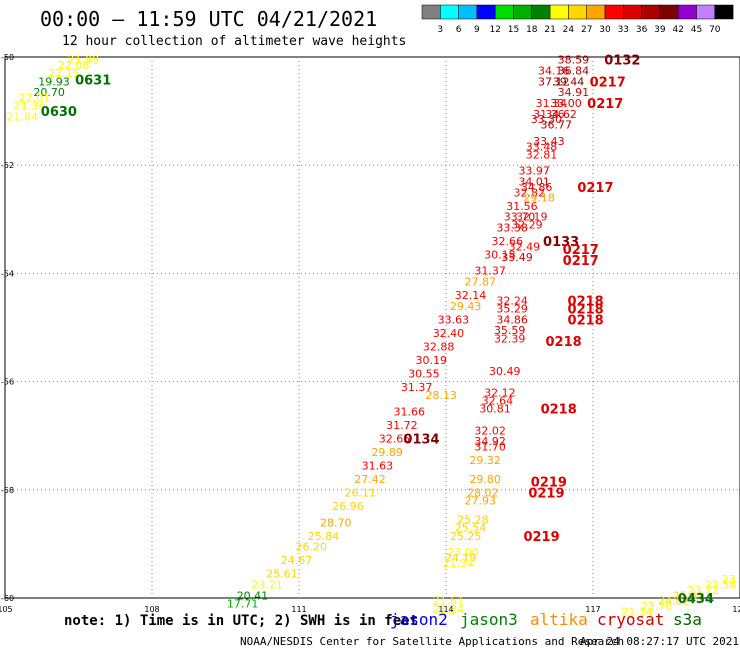 This screenshot has width=740, height=650. Describe the element at coordinates (421, 439) in the screenshot. I see `pass-time-label: 0134` at that location.